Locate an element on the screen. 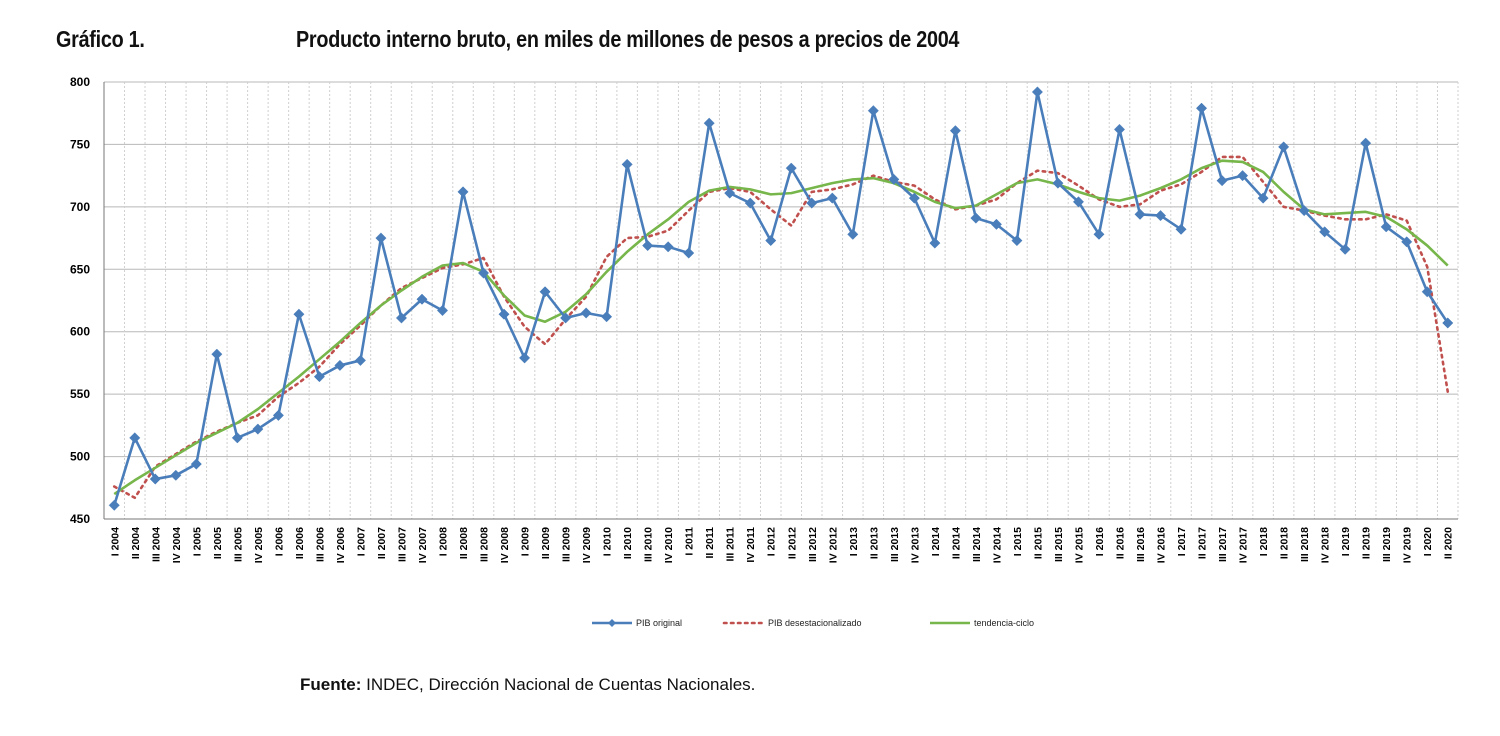 This screenshot has width=1500, height=736. y-tick-label: 700 is located at coordinates (80, 207).